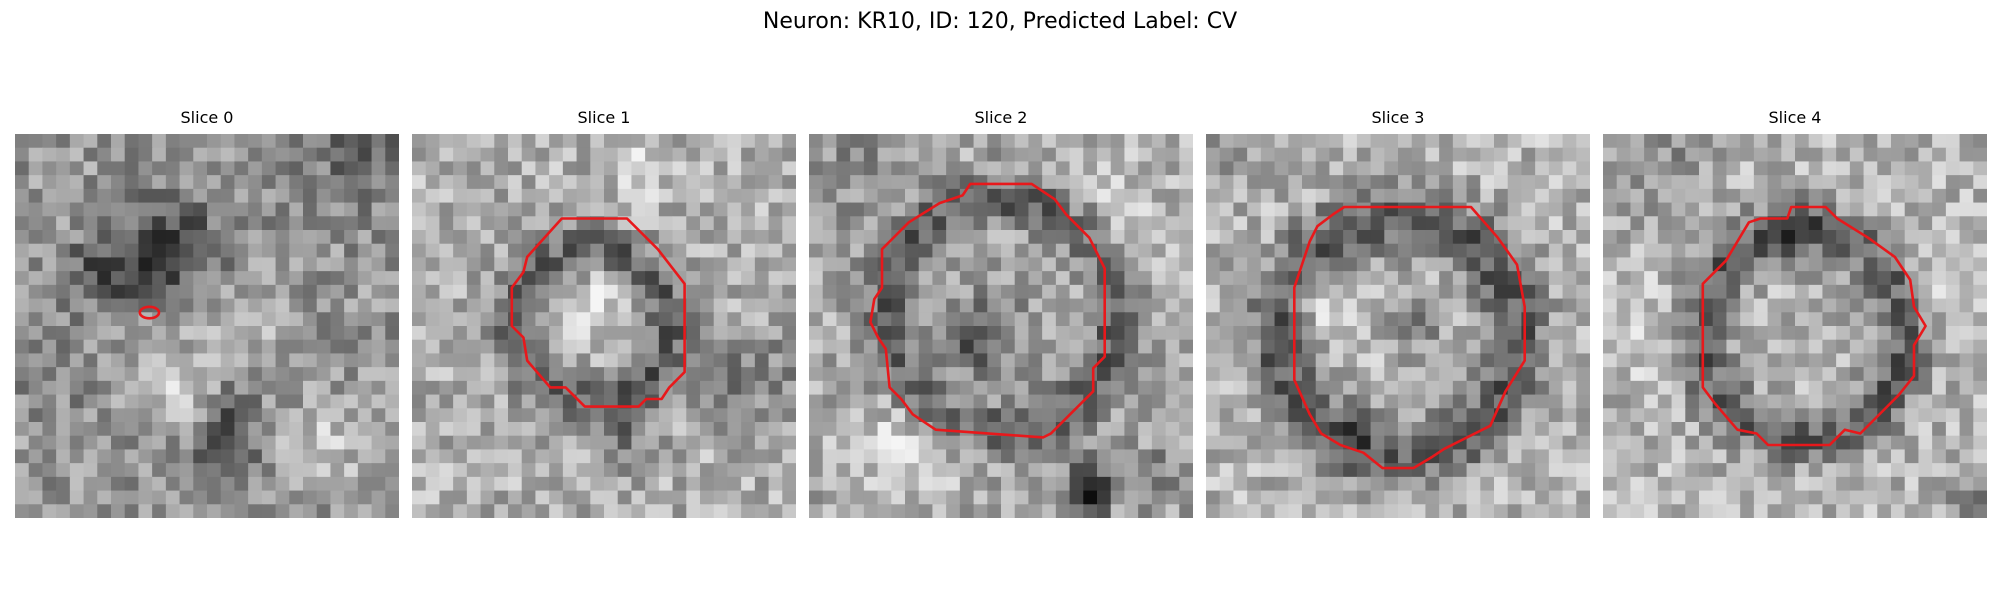 Image resolution: width=2000 pixels, height=600 pixels. I want to click on slice-title-0: Slice 0, so click(207, 117).